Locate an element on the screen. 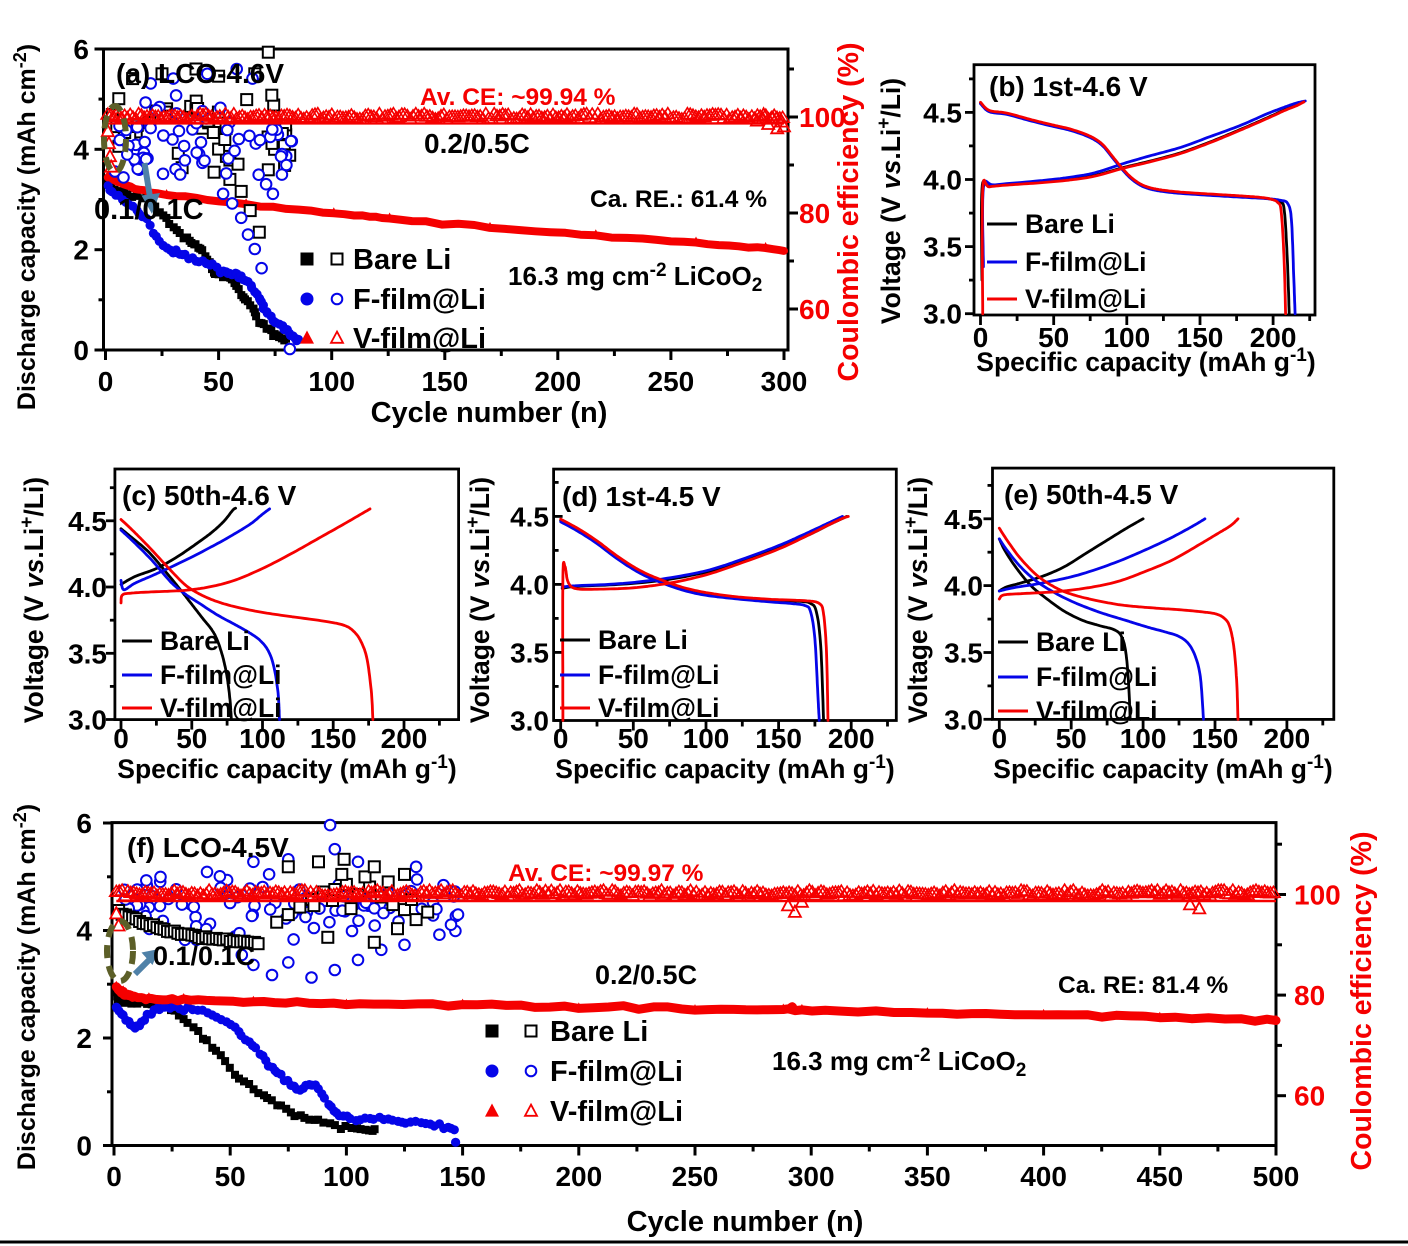 Image resolution: width=1408 pixels, height=1246 pixels. svg-text: (c) 50th-4.6 V is located at coordinates (209, 495).